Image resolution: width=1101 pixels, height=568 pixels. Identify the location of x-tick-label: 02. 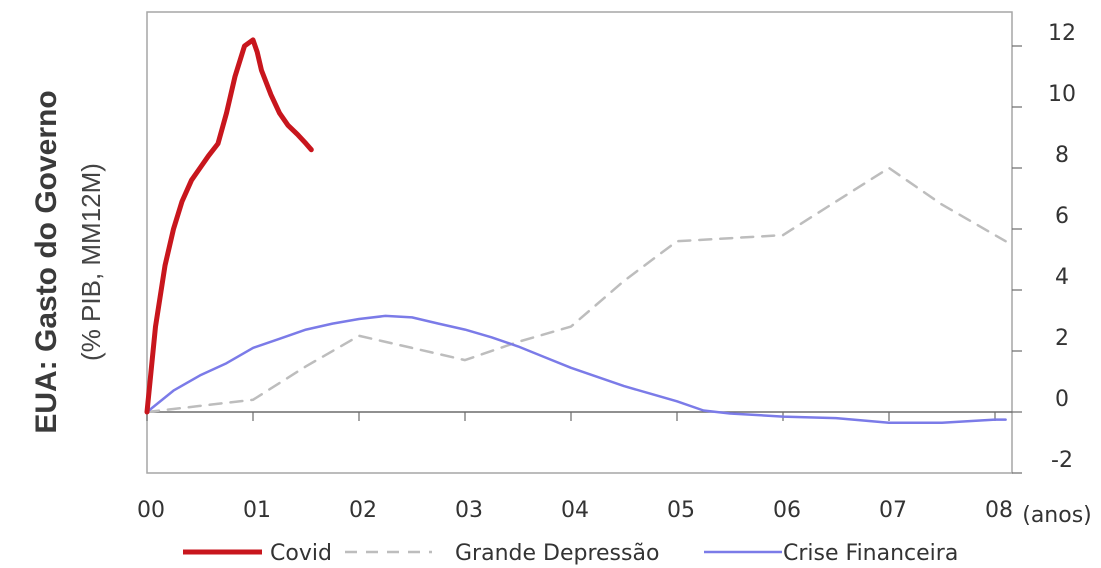
(363, 510).